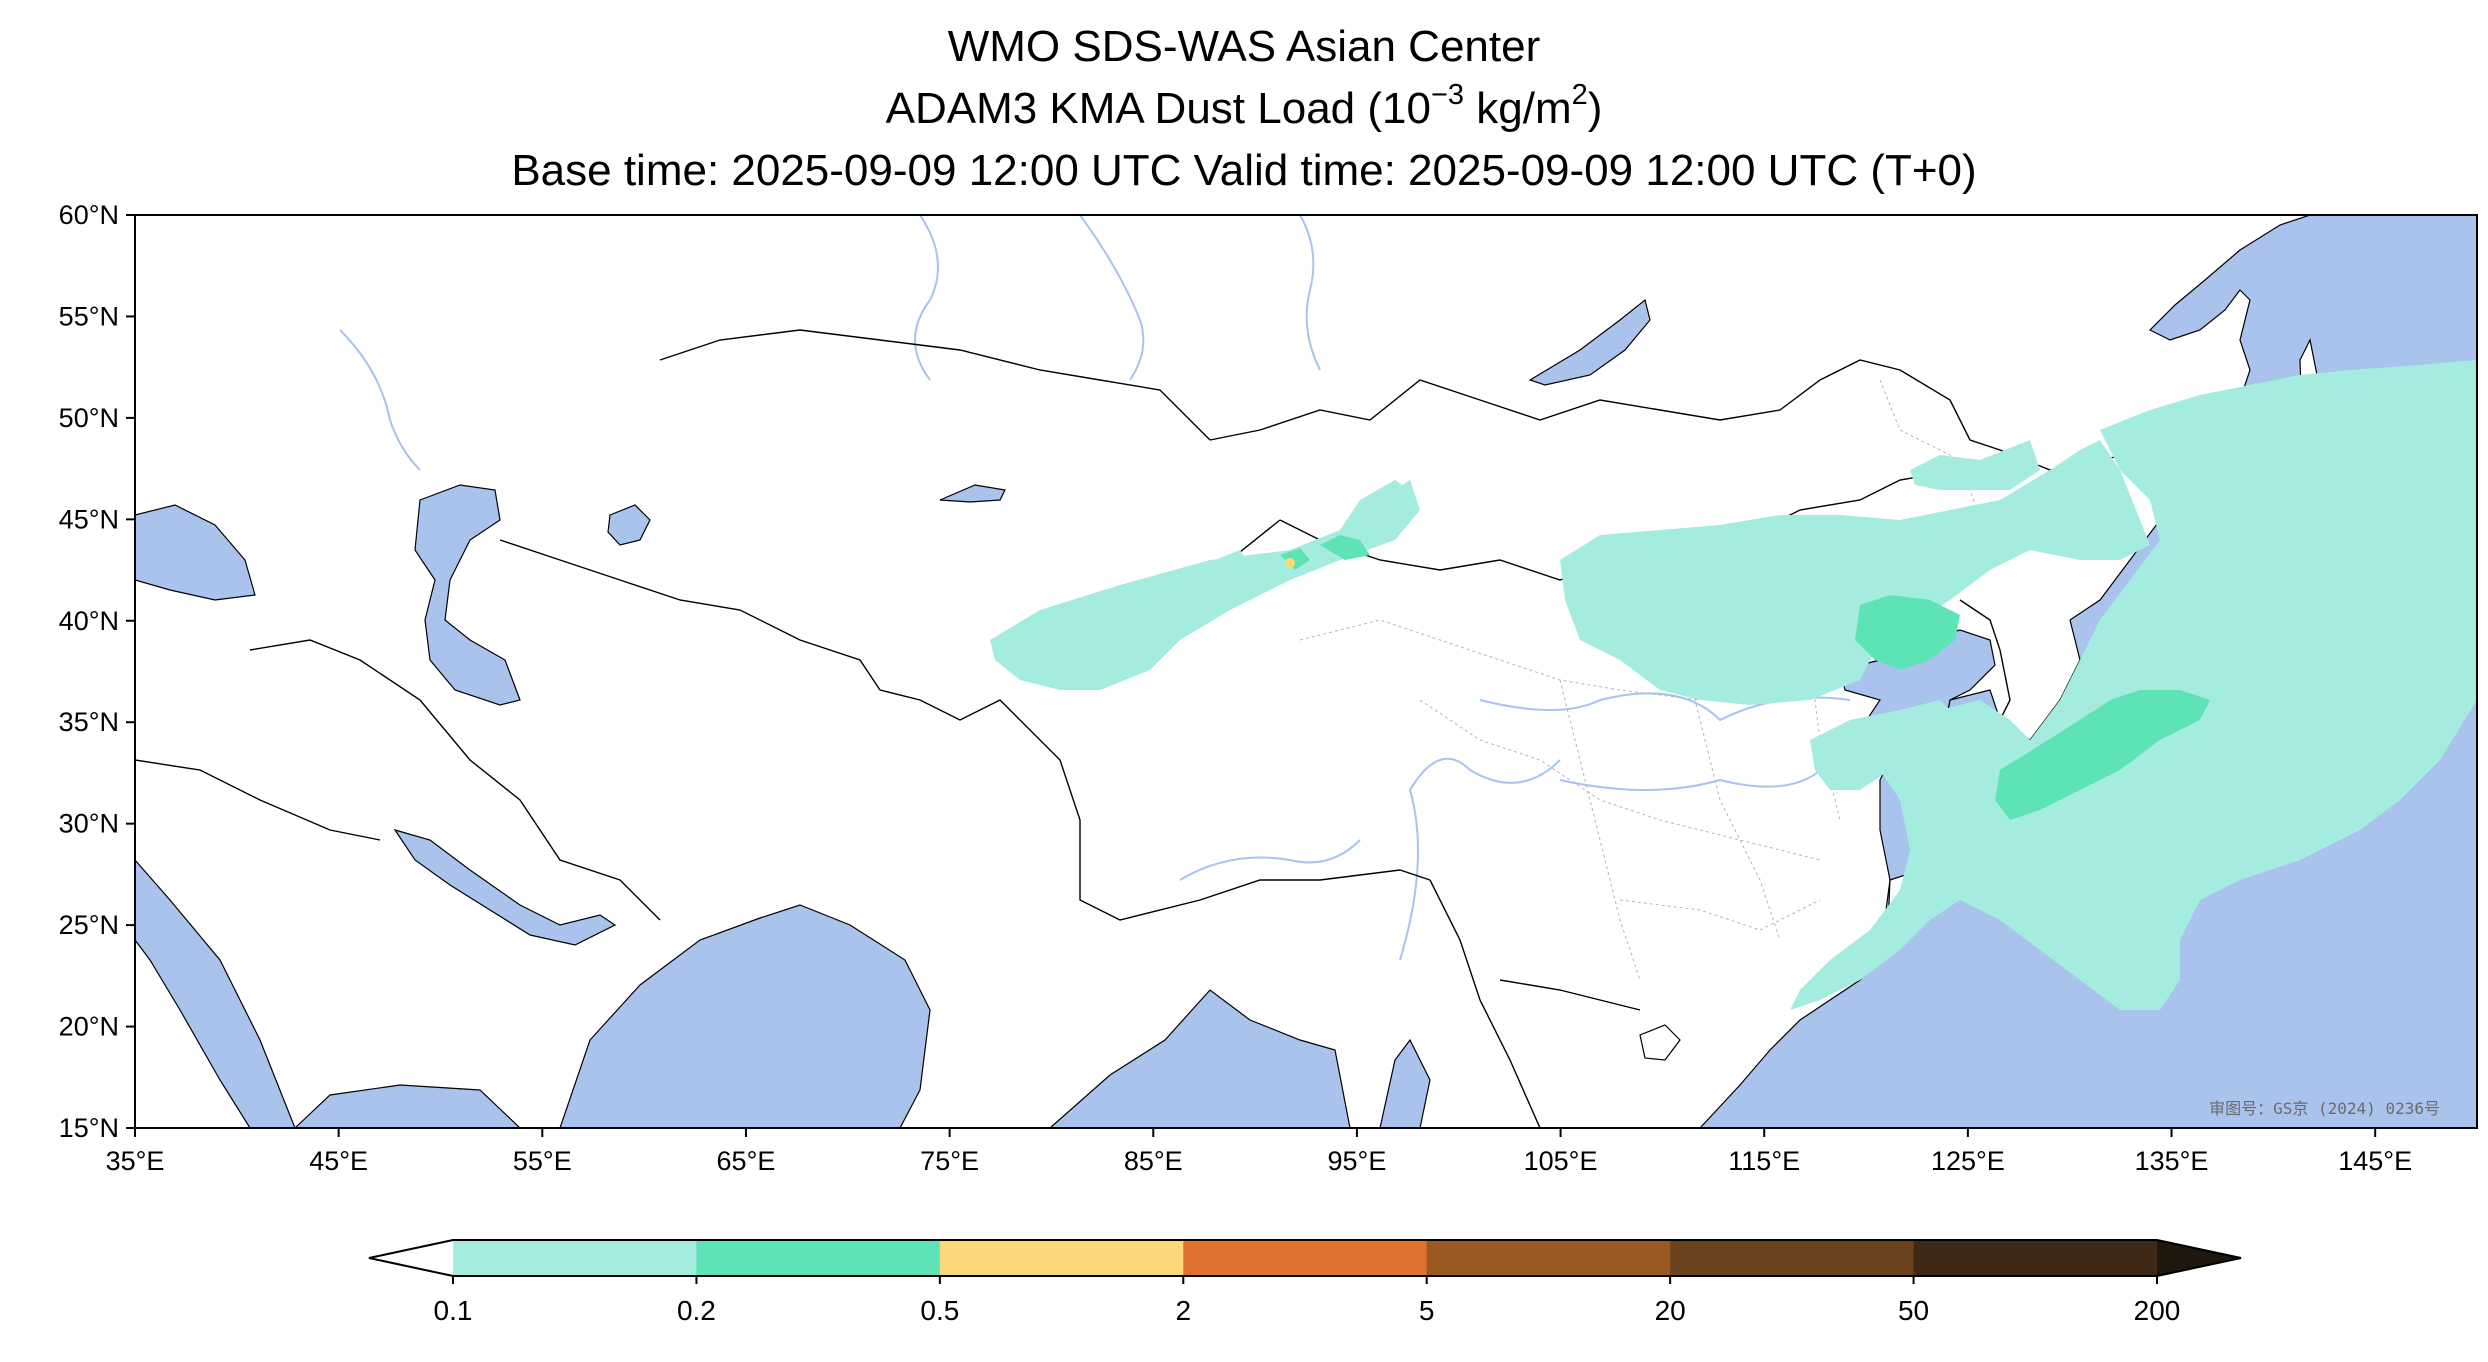  I want to click on dust-area-taklimakan, so click(1205, 585).